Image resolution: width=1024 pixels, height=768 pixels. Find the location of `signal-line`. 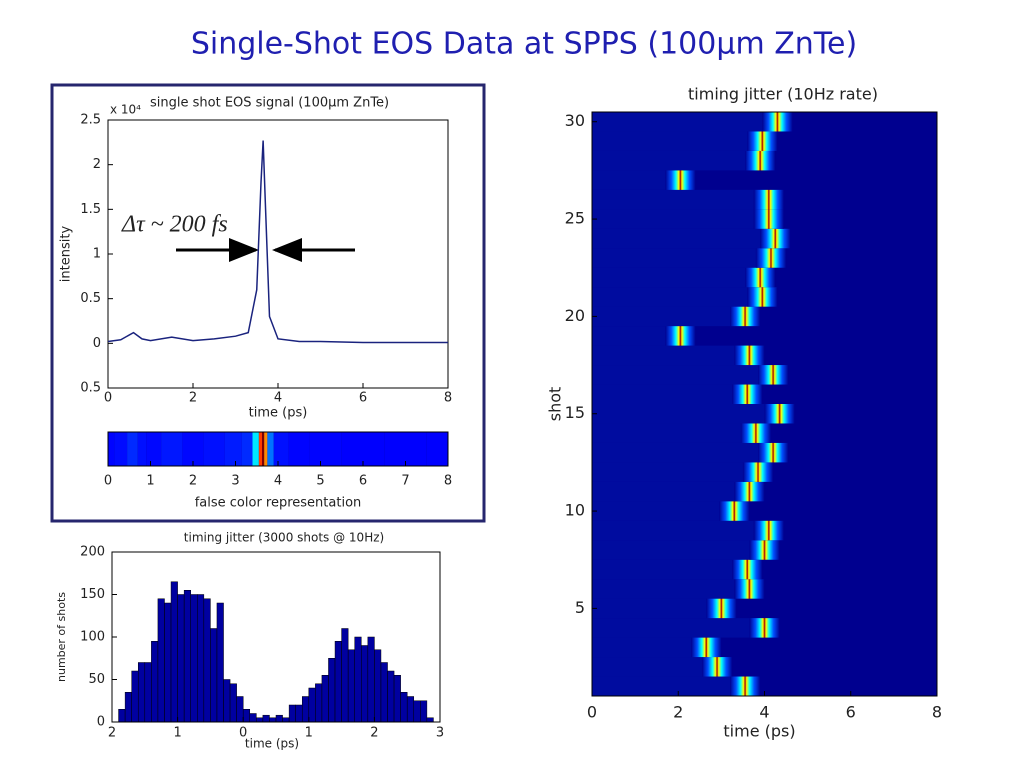

signal-line is located at coordinates (277, 242).